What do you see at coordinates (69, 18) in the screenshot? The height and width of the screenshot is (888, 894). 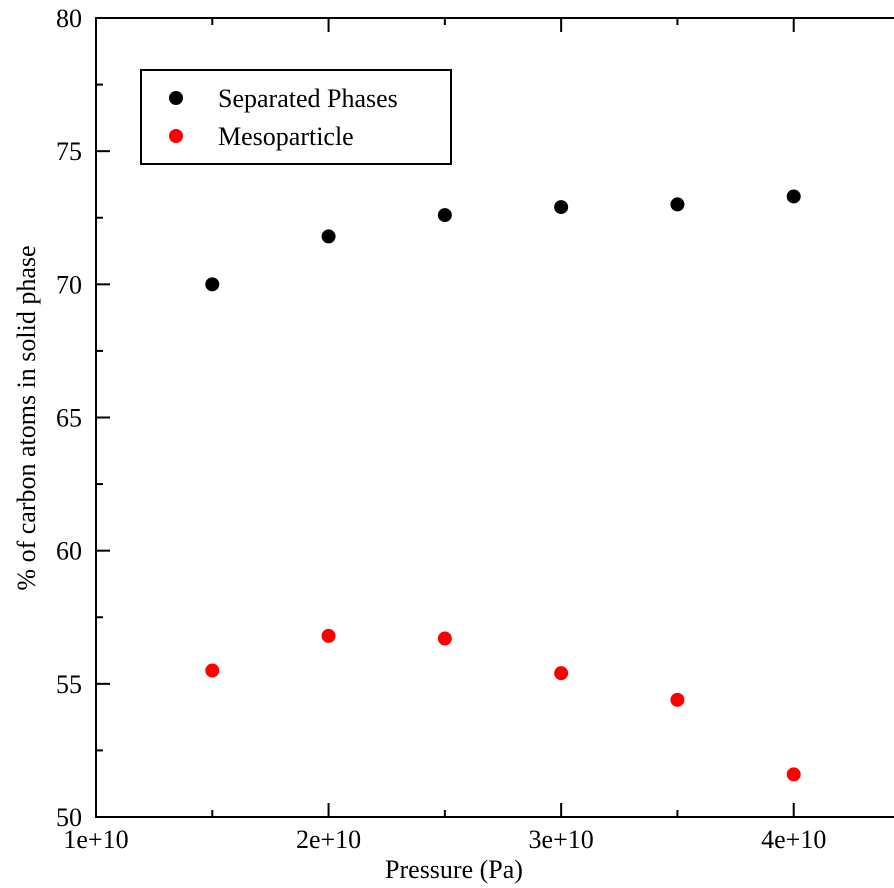 I see `y-tick-label: 80` at bounding box center [69, 18].